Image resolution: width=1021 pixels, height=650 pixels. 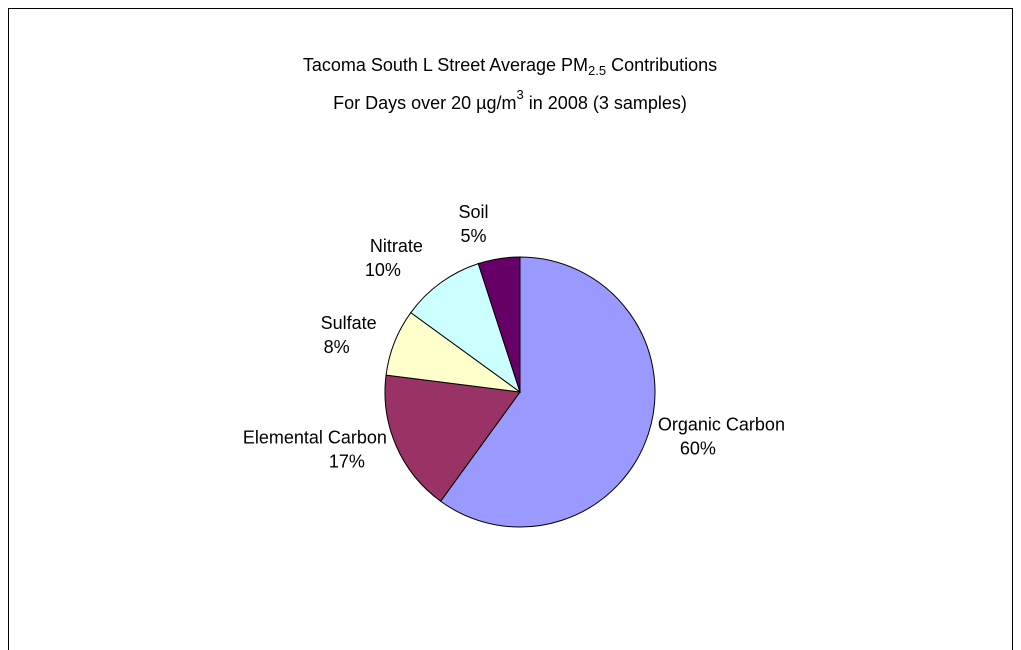 What do you see at coordinates (698, 449) in the screenshot?
I see `slice-value-label: 60%` at bounding box center [698, 449].